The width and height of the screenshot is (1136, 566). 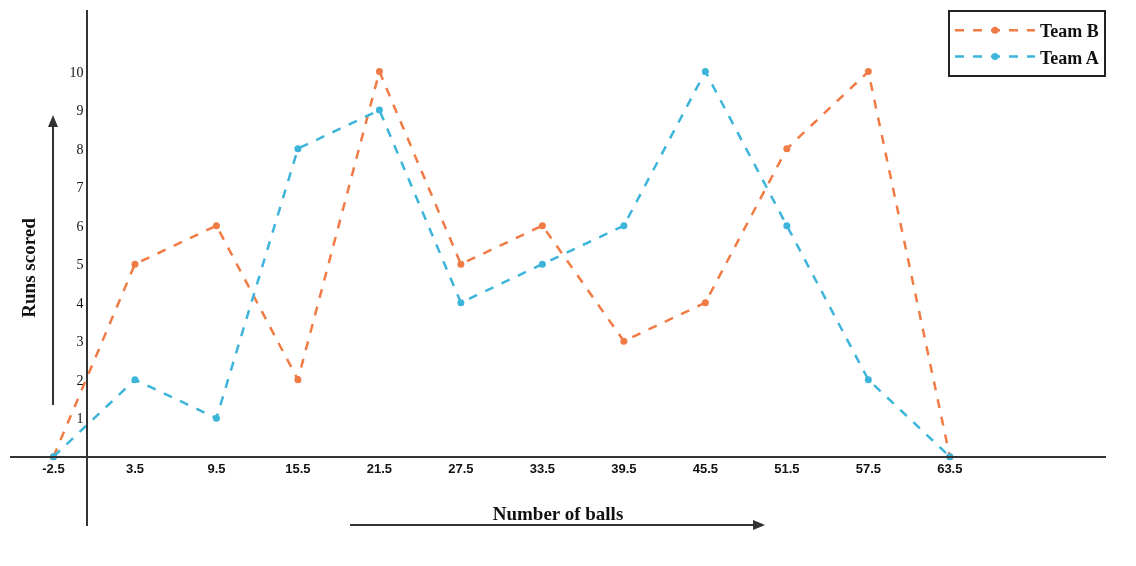 What do you see at coordinates (705, 469) in the screenshot?
I see `x-tick-label: 45.5` at bounding box center [705, 469].